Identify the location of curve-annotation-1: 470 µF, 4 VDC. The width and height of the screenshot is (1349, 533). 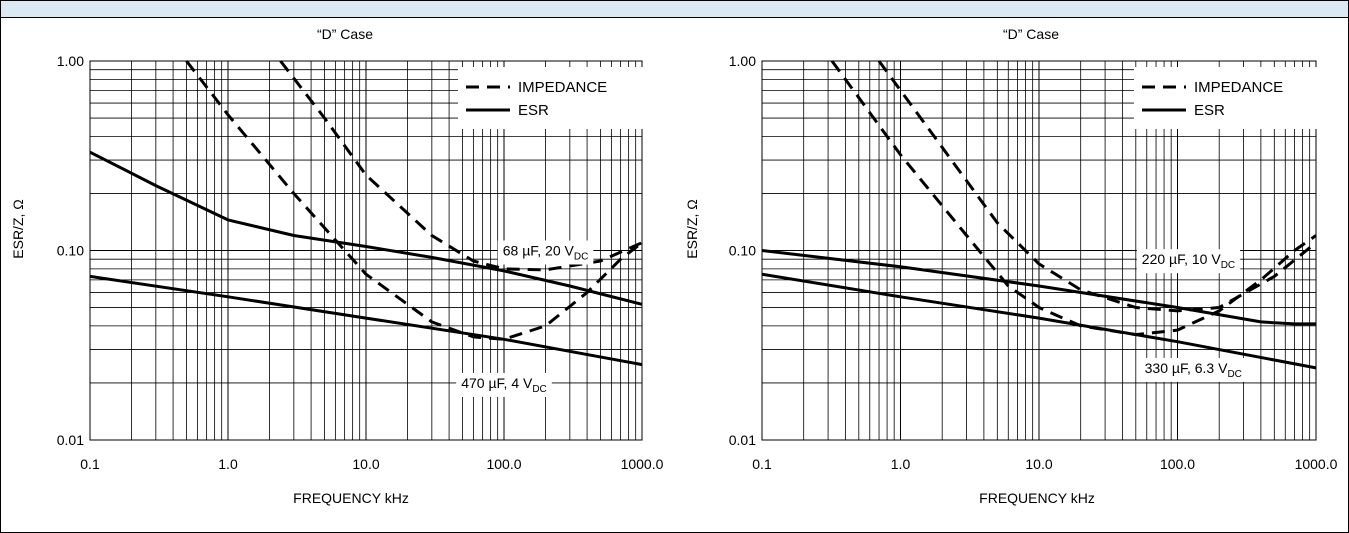
(504, 384).